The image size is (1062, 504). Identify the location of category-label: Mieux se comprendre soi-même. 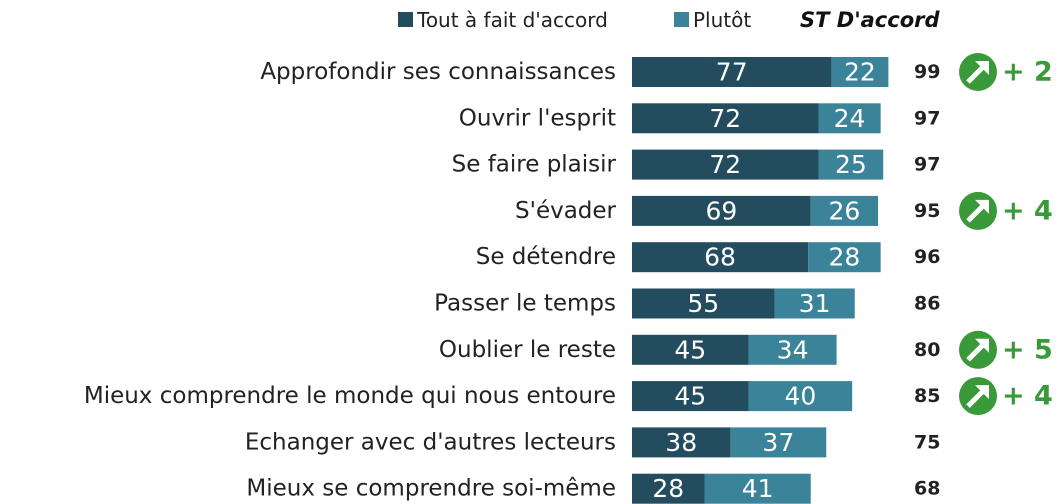
(431, 489).